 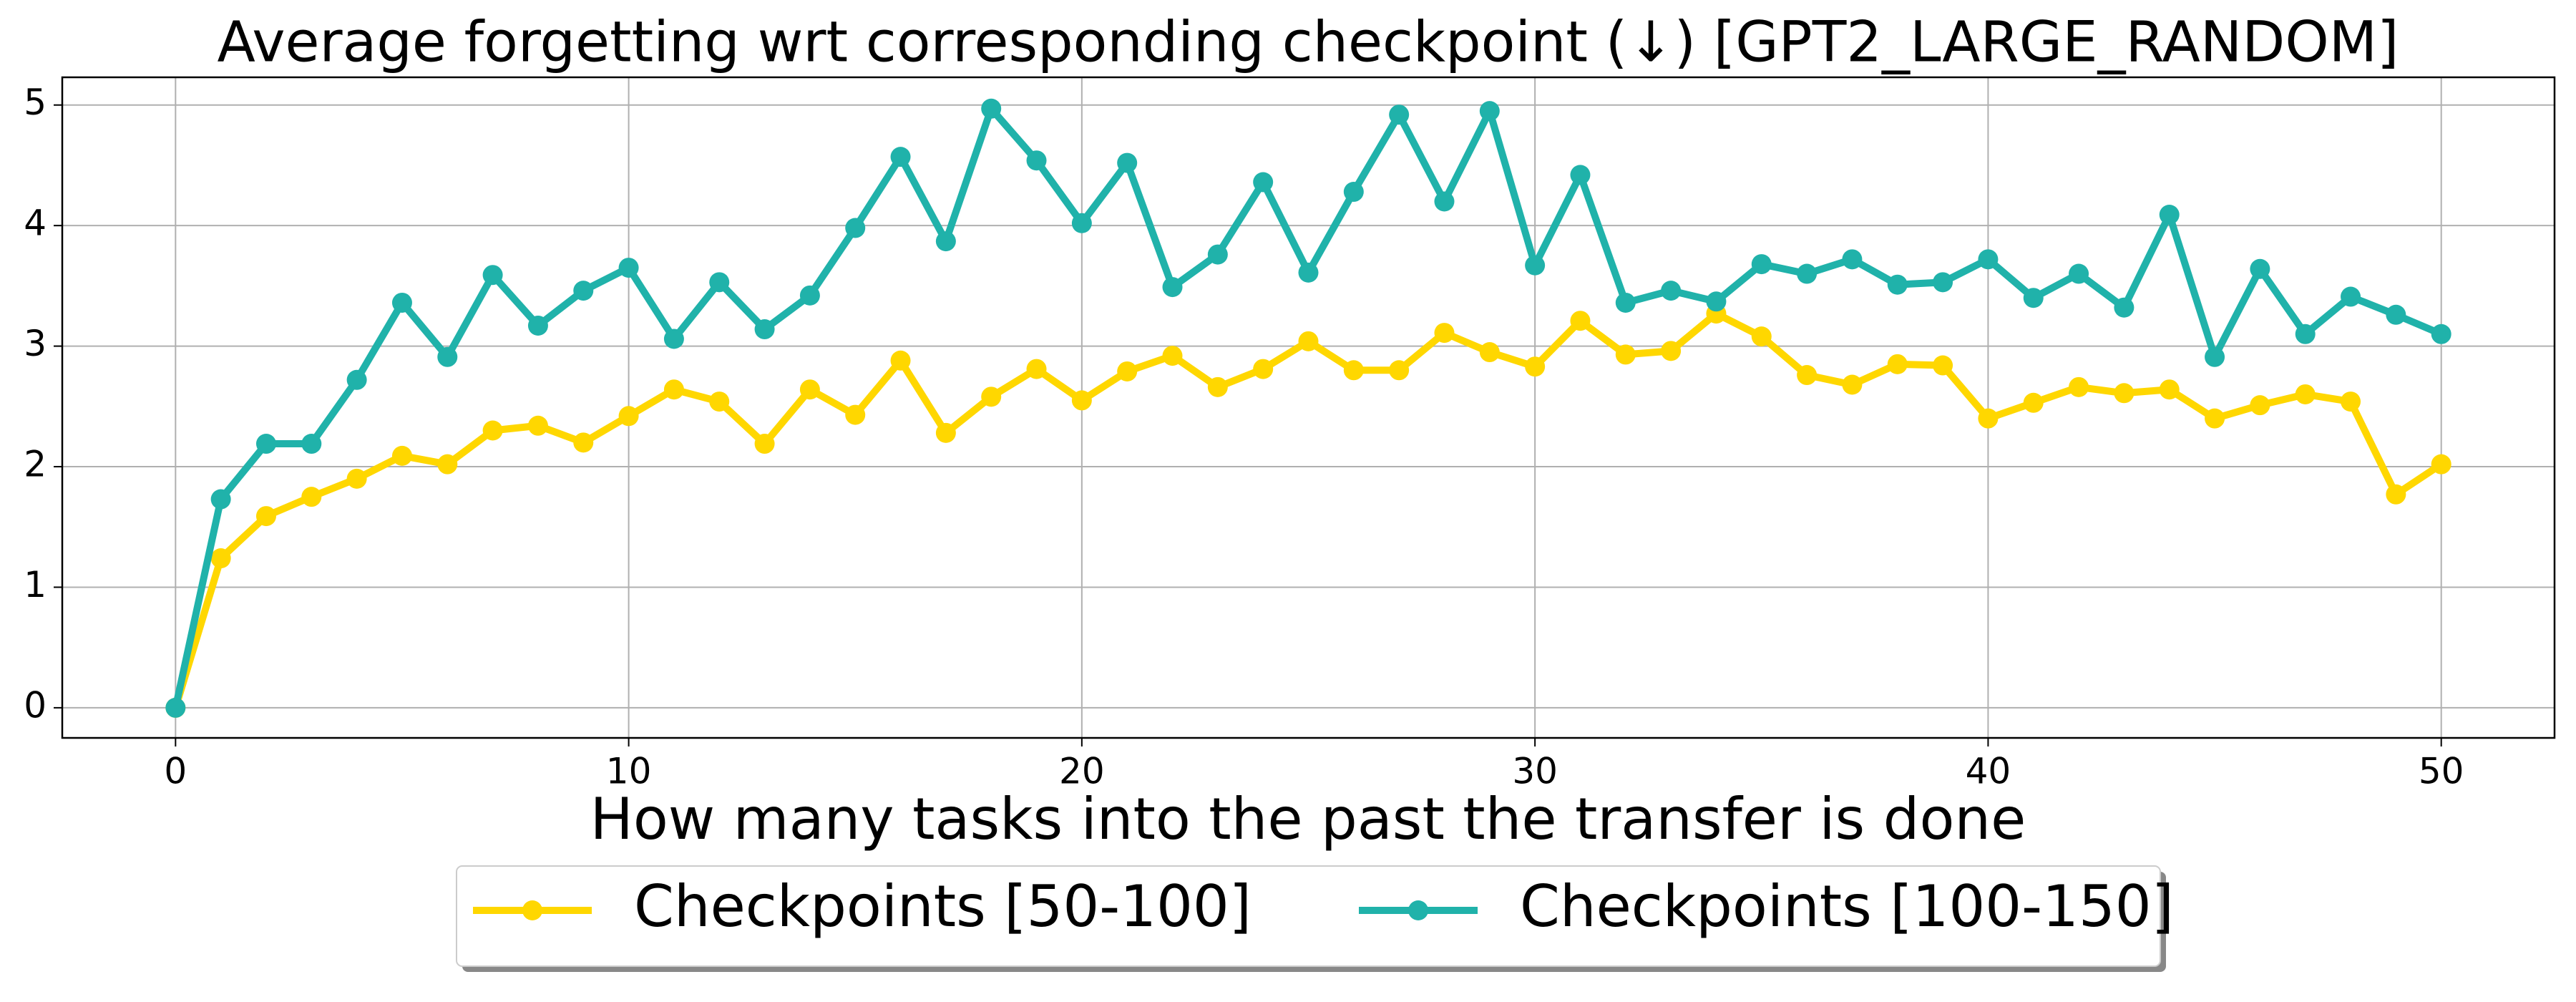 What do you see at coordinates (1988, 772) in the screenshot?
I see `x-tick-label: 40` at bounding box center [1988, 772].